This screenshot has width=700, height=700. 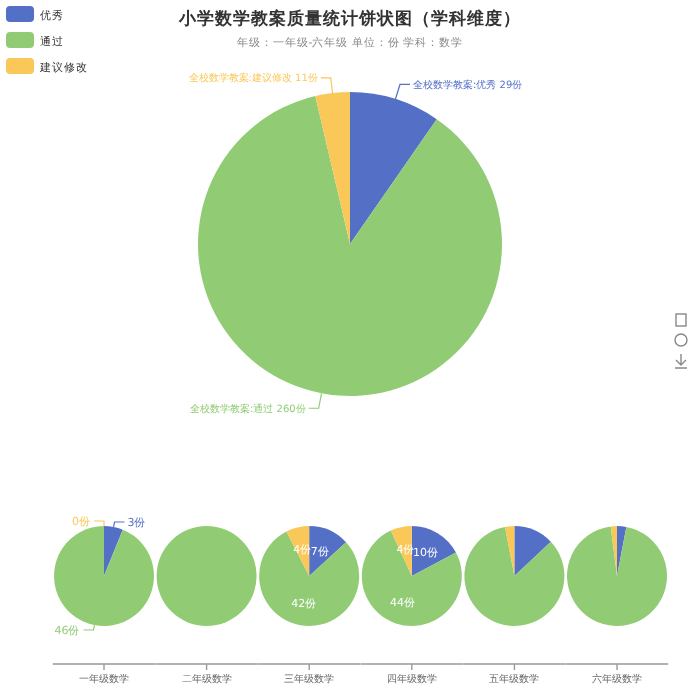 What do you see at coordinates (349, 19) in the screenshot?
I see `chart-title: 小学数学教案质量统计饼状图（学科维度）` at bounding box center [349, 19].